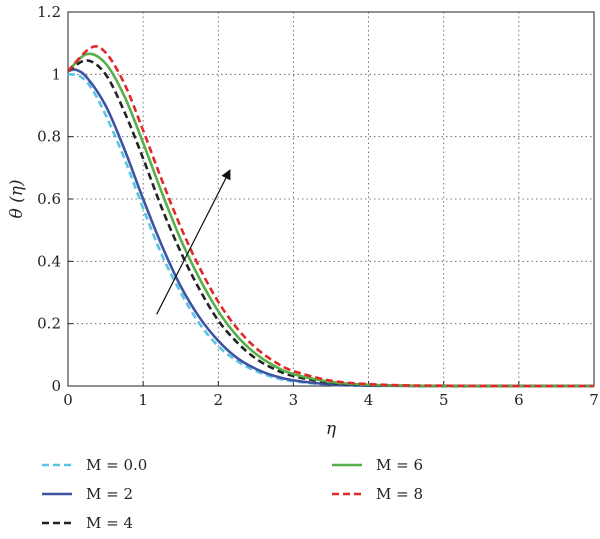 This screenshot has width=600, height=539. What do you see at coordinates (116, 465) in the screenshot?
I see `legend-label-0: M = 0.0` at bounding box center [116, 465].